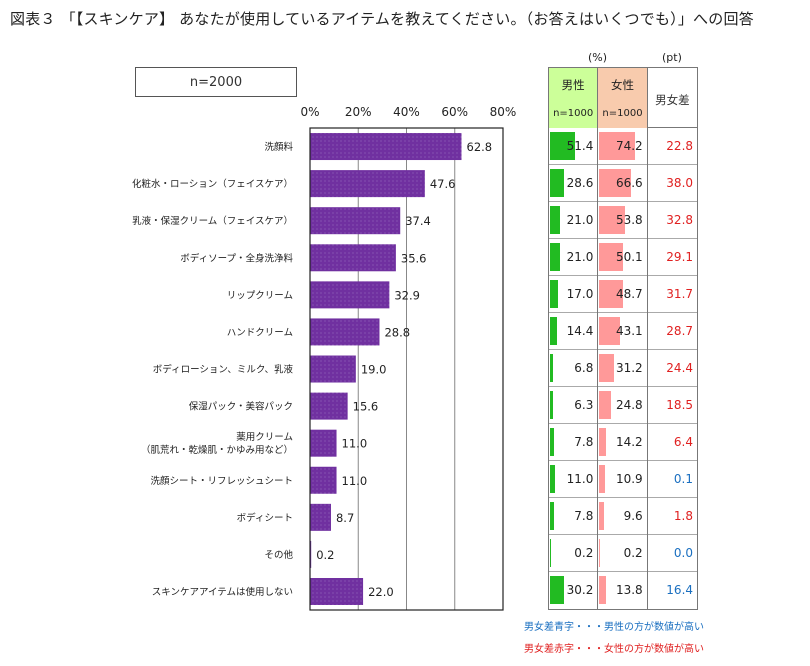 Image resolution: width=810 pixels, height=666 pixels. Describe the element at coordinates (680, 257) in the screenshot. I see `diff-value: 29.1` at that location.